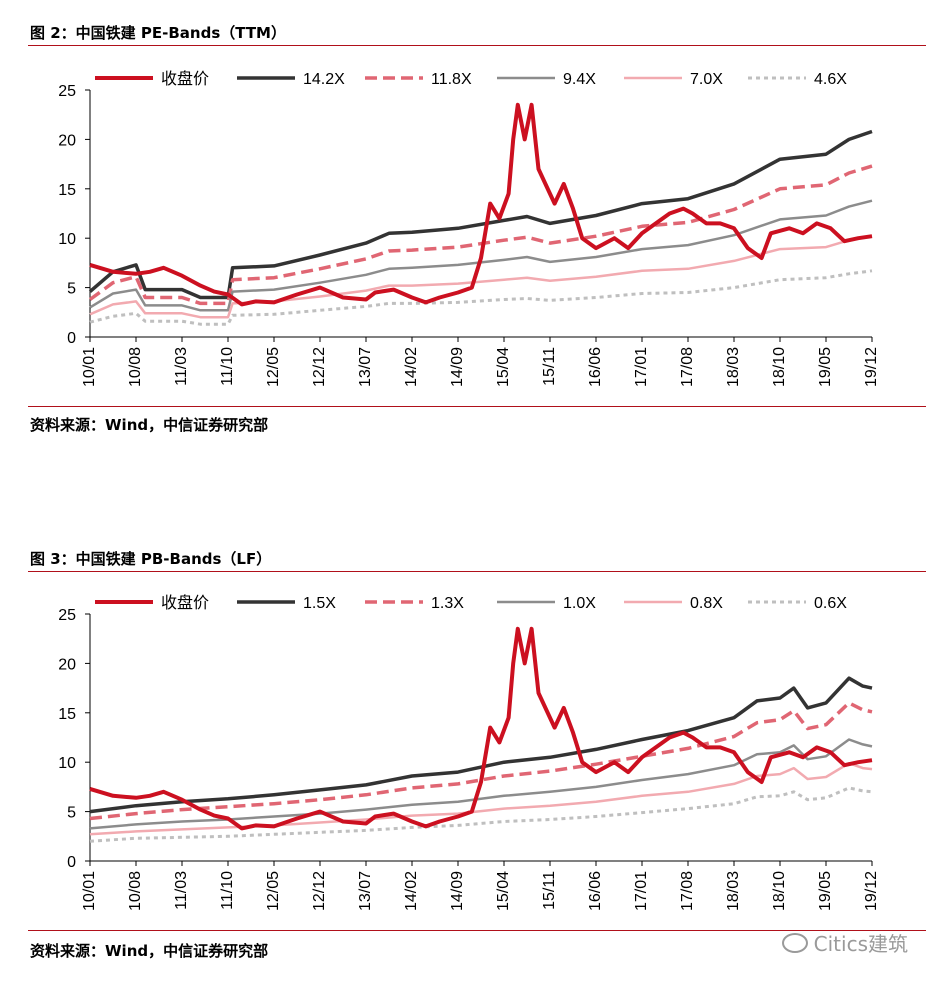 This screenshot has height=983, width=938. Describe the element at coordinates (579, 603) in the screenshot. I see `legend-label: 1.0X` at that location.